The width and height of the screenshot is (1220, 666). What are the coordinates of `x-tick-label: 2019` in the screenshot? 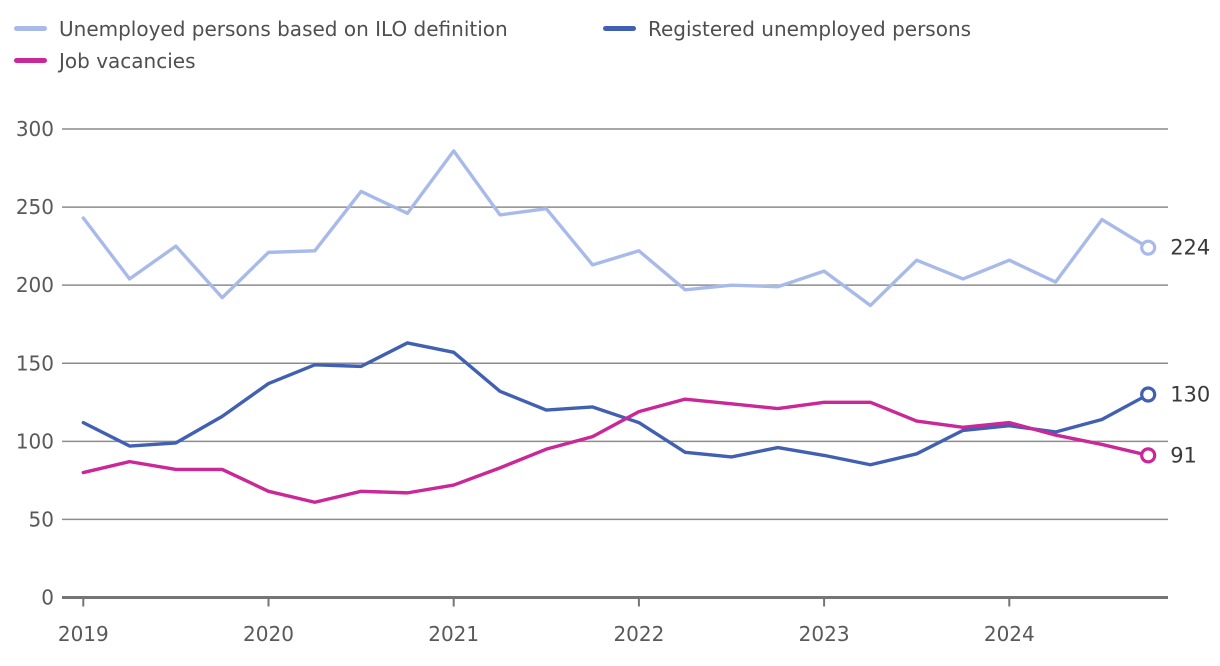 It's located at (83, 634).